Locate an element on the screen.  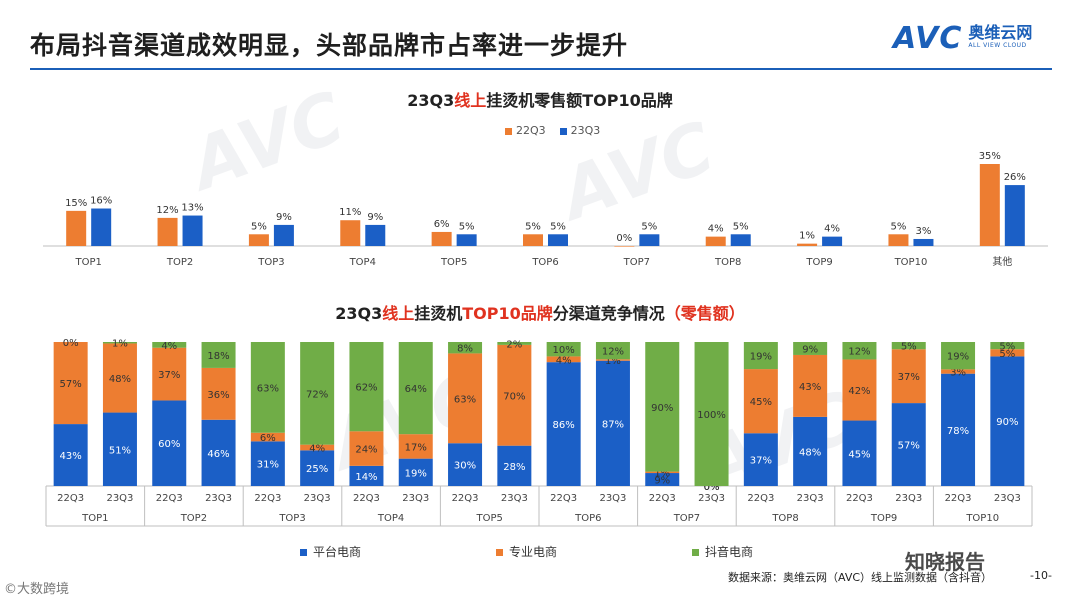
group-label: TOP1 is located at coordinates (94, 518).